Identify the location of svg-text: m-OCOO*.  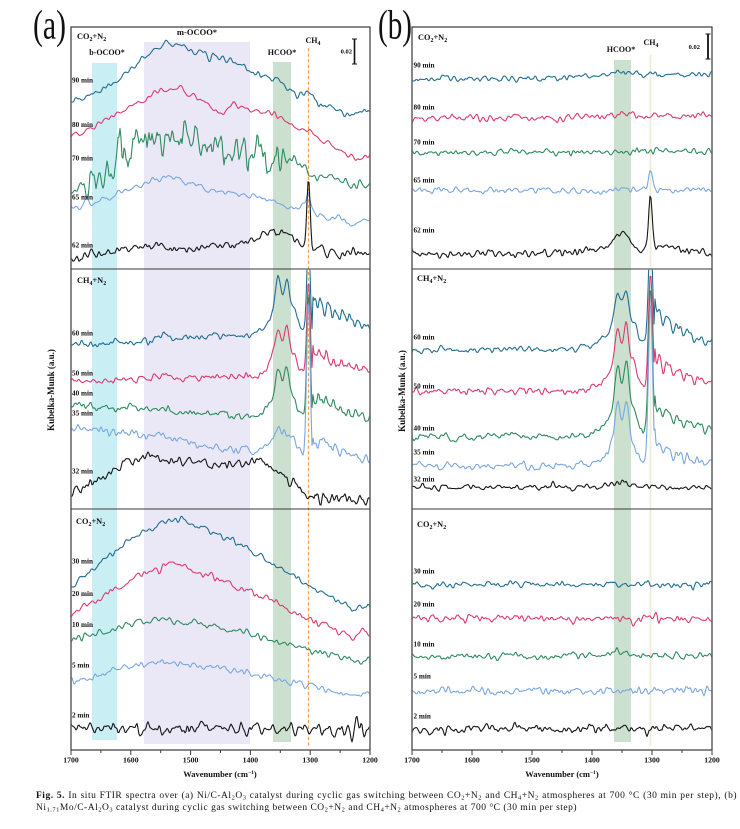
(197, 32).